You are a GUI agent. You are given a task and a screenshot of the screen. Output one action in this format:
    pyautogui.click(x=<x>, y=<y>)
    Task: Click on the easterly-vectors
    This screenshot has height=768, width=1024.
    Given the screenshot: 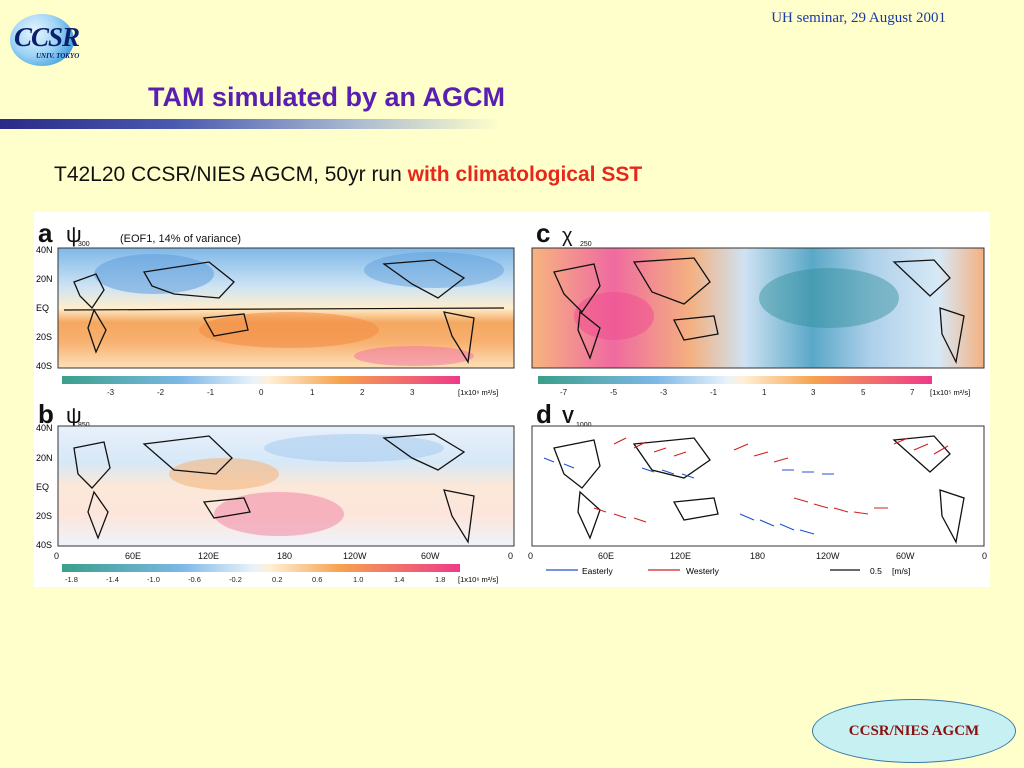 What is the action you would take?
    pyautogui.click(x=688, y=496)
    